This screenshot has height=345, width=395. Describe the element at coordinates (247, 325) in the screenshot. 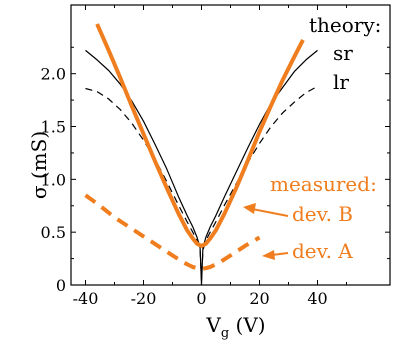

I see `x-axis-label-unit: (V)` at that location.